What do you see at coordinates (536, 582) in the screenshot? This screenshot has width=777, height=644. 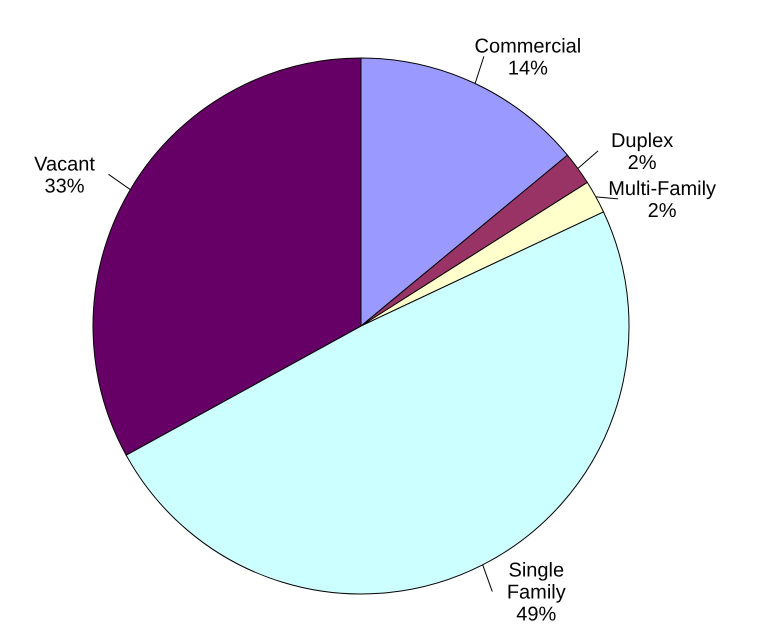 I see `slice-label: Single Family` at bounding box center [536, 582].